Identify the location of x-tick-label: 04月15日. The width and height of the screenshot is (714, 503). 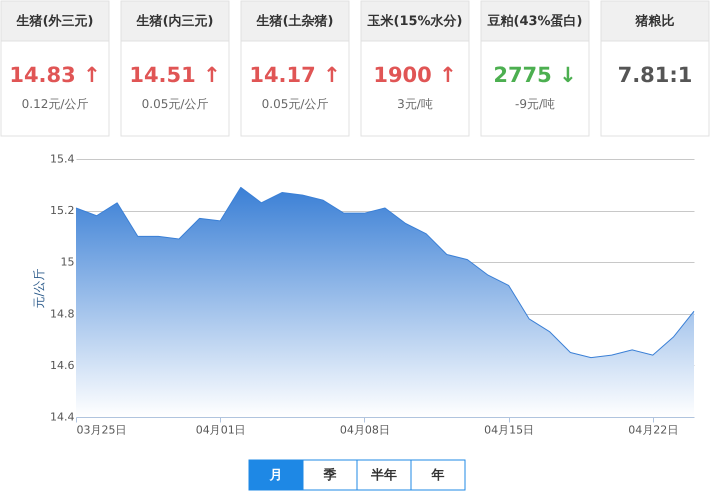
(509, 430).